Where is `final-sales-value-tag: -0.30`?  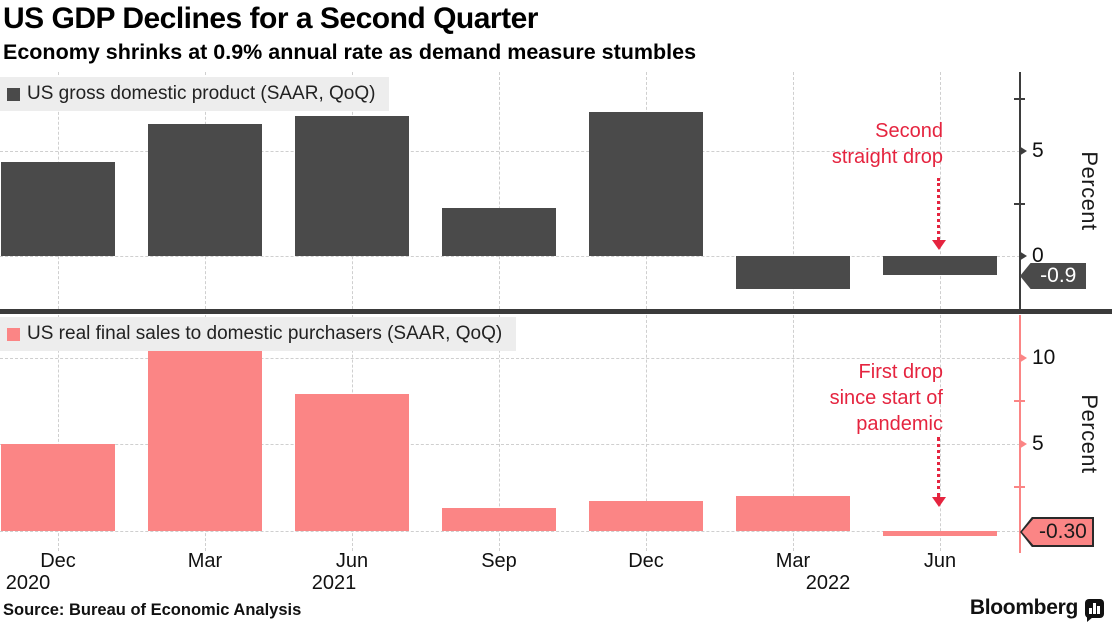 final-sales-value-tag: -0.30 is located at coordinates (1057, 532).